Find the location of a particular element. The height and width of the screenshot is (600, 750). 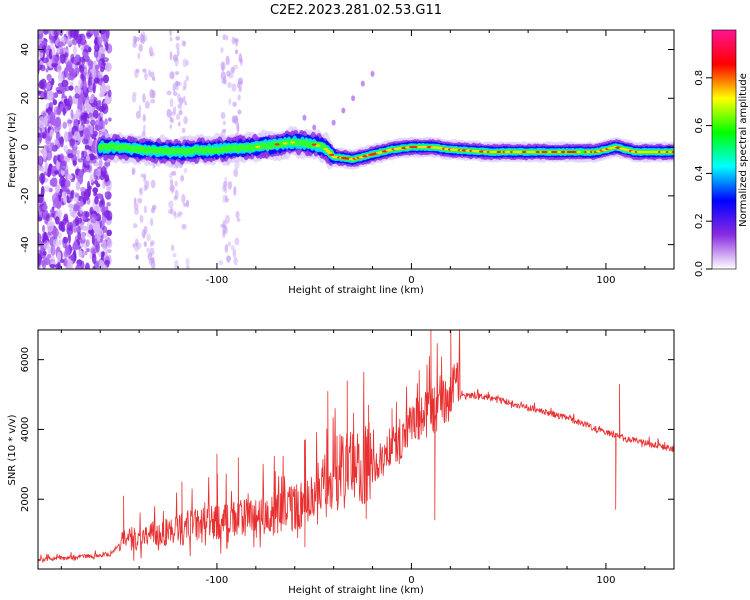

colorbar-label: Normalized spectral amplitude is located at coordinates (743, 150).